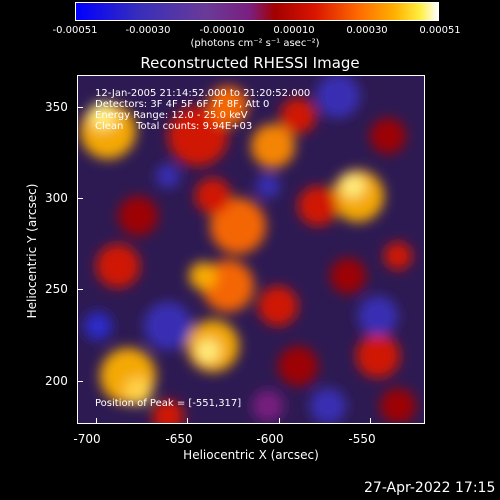 The width and height of the screenshot is (500, 500). What do you see at coordinates (87, 439) in the screenshot?
I see `x-tick-label: -700` at bounding box center [87, 439].